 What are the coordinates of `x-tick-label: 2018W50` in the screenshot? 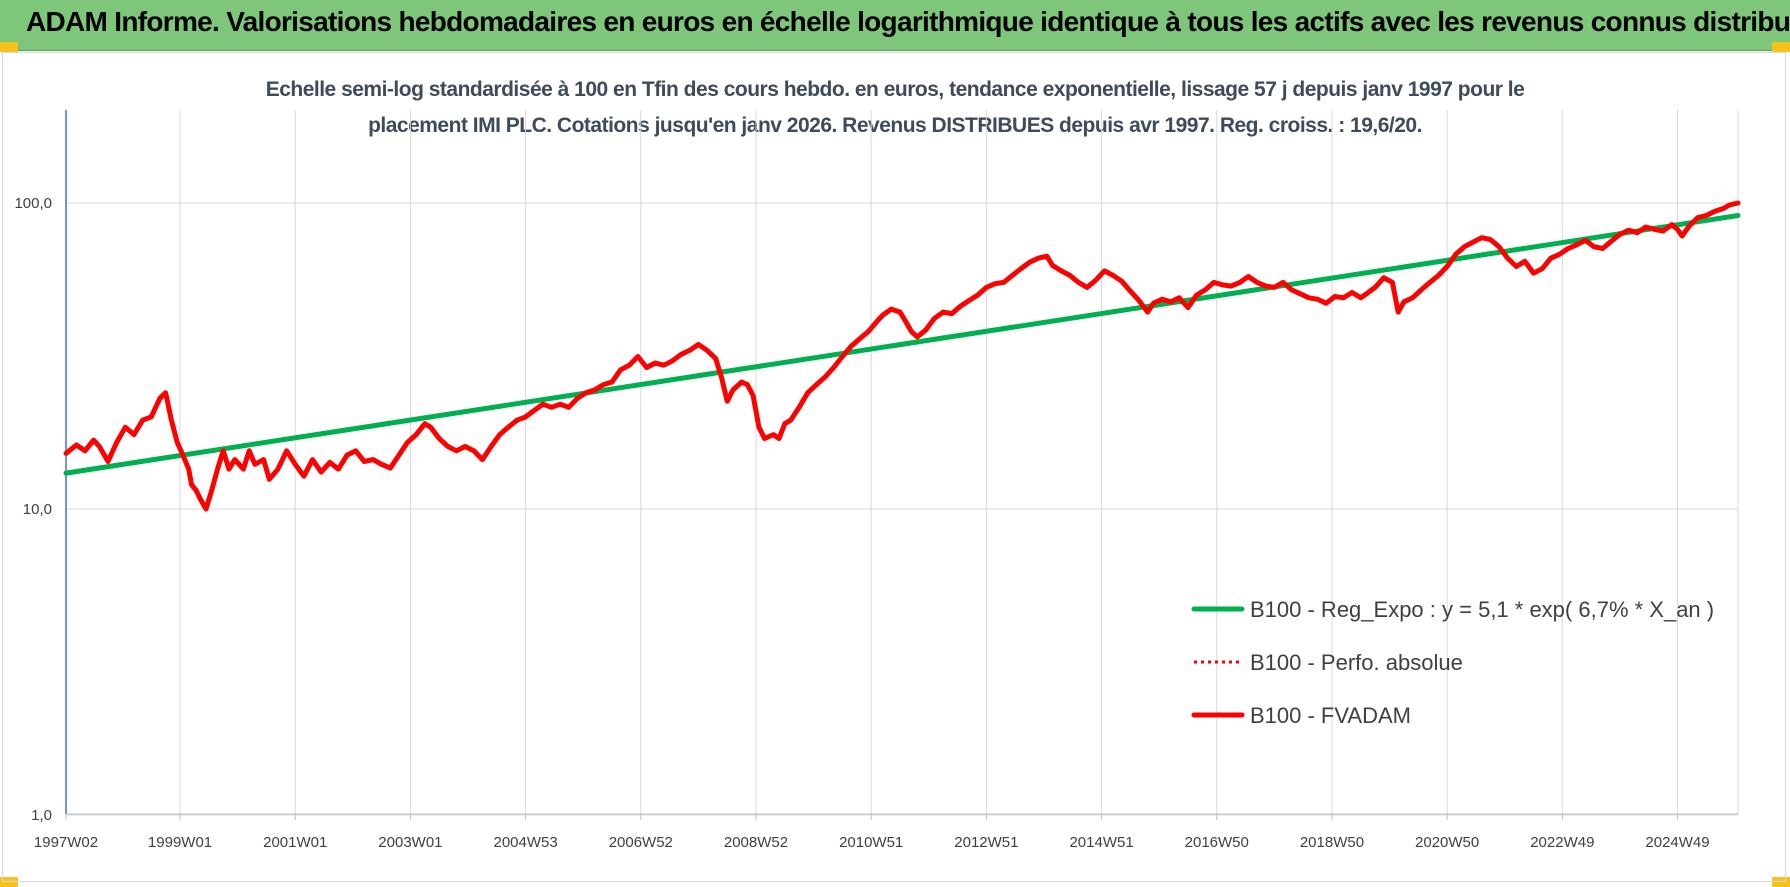 It's located at (1332, 842).